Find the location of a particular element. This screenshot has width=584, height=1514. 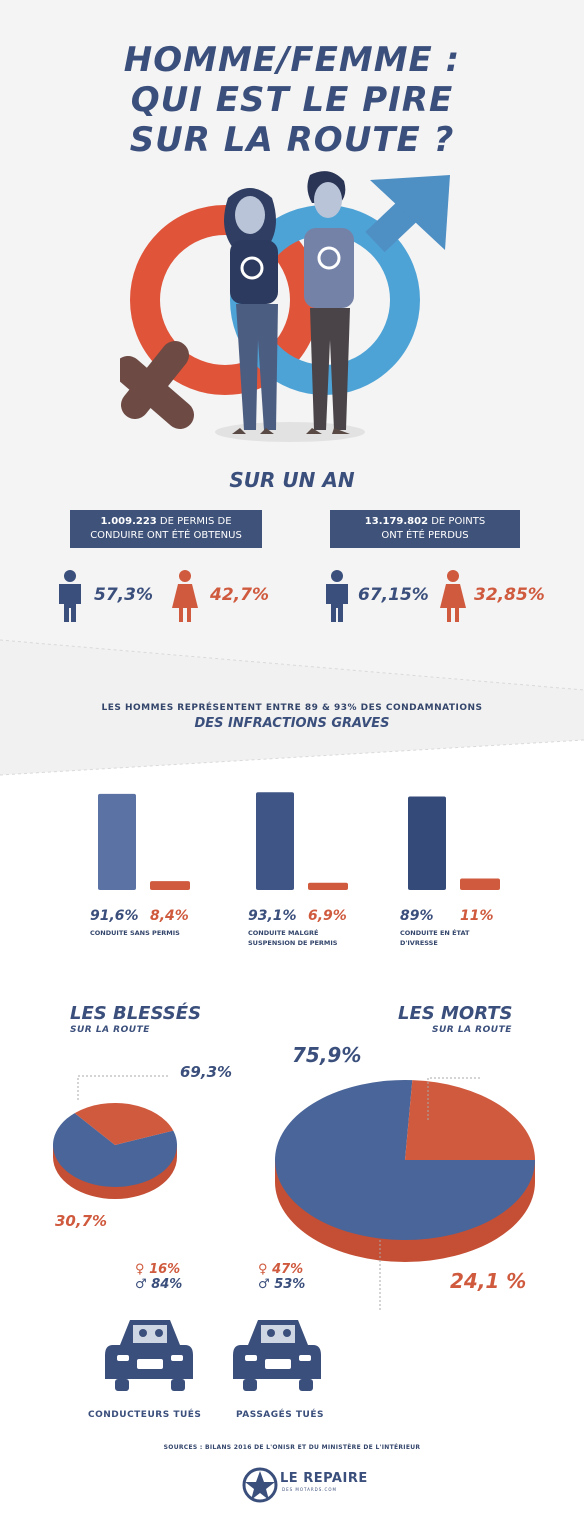

category-label: CONDUITE EN ÉTAT is located at coordinates (435, 932).